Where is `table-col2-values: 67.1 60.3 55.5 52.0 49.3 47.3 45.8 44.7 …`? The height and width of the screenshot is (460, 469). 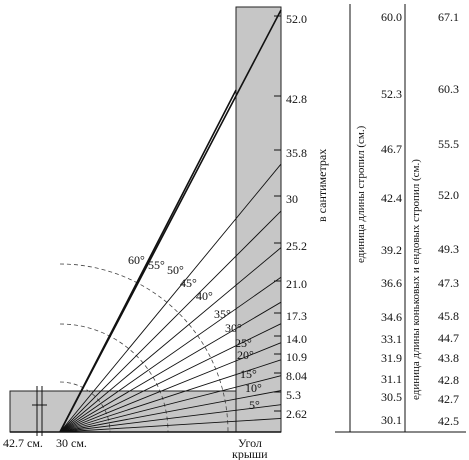
table-col2-values: 67.1 60.3 55.5 52.0 49.3 47.3 45.8 44.7 … is located at coordinates (448, 219).